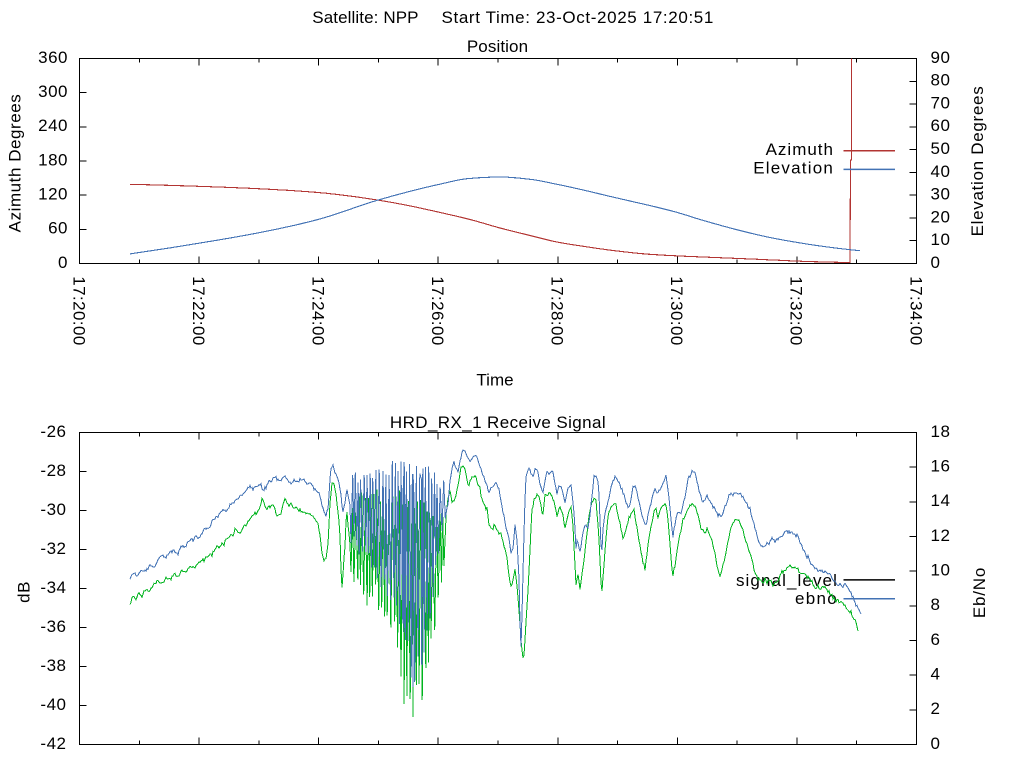 The image size is (1024, 768). What do you see at coordinates (936, 674) in the screenshot?
I see `svg-text: 4` at bounding box center [936, 674].